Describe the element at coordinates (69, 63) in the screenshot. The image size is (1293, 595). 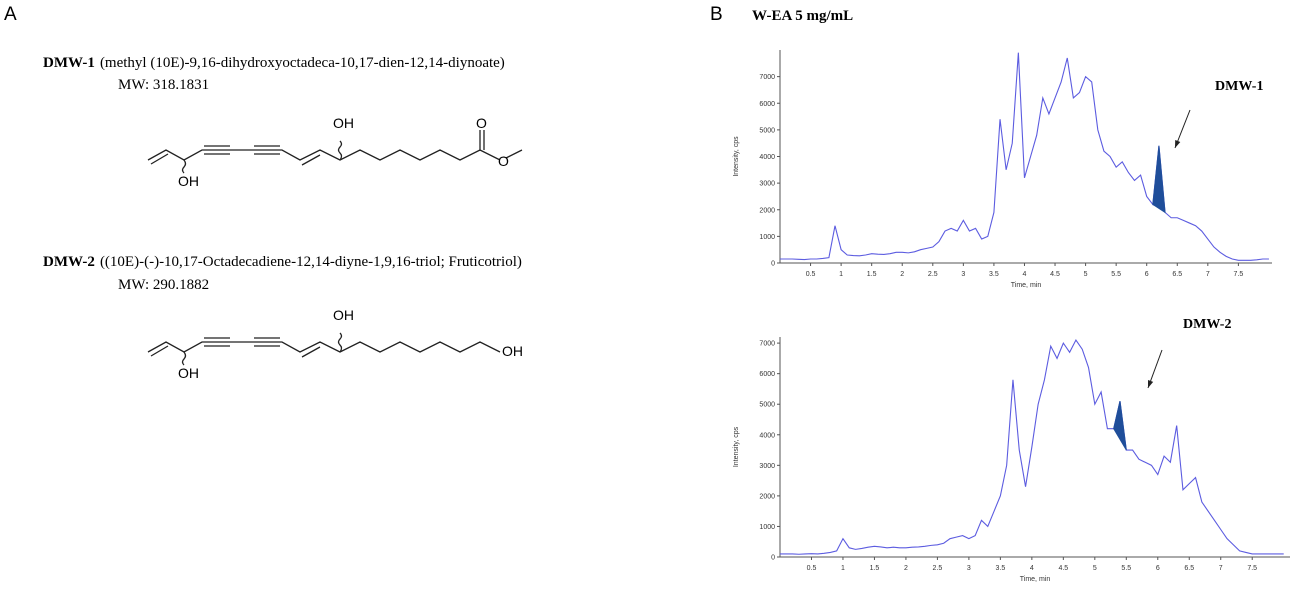
I see `compound-name: DMW-1` at that location.